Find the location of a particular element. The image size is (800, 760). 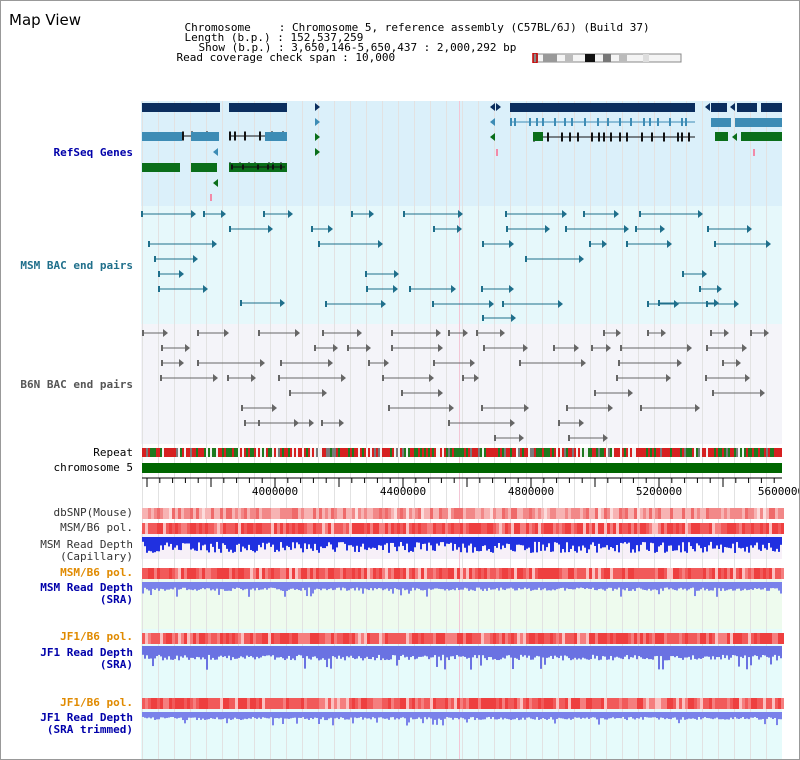

bac-end is located at coordinates (433, 304).